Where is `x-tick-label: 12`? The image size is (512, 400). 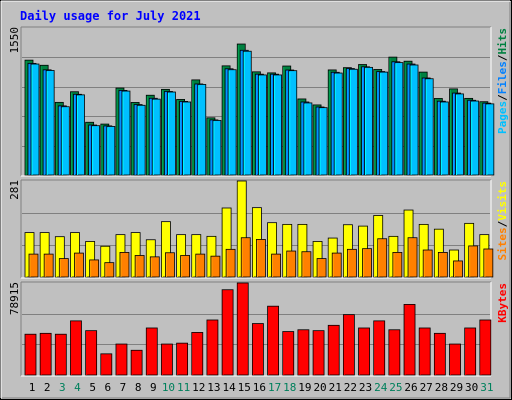 x-tick-label: 12 is located at coordinates (198, 387).